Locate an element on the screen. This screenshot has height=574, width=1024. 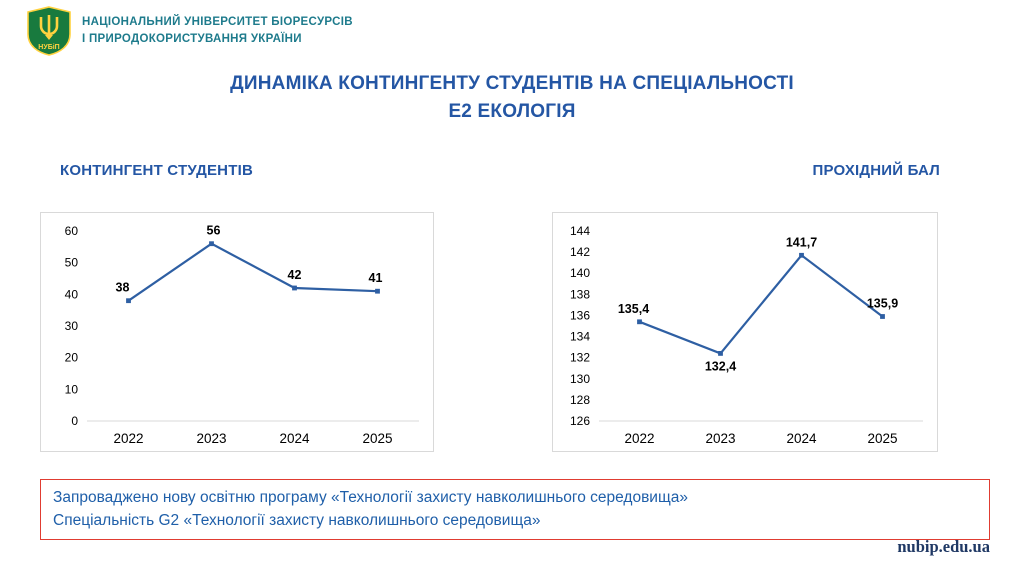
svg-text: 20 is located at coordinates (72, 358).